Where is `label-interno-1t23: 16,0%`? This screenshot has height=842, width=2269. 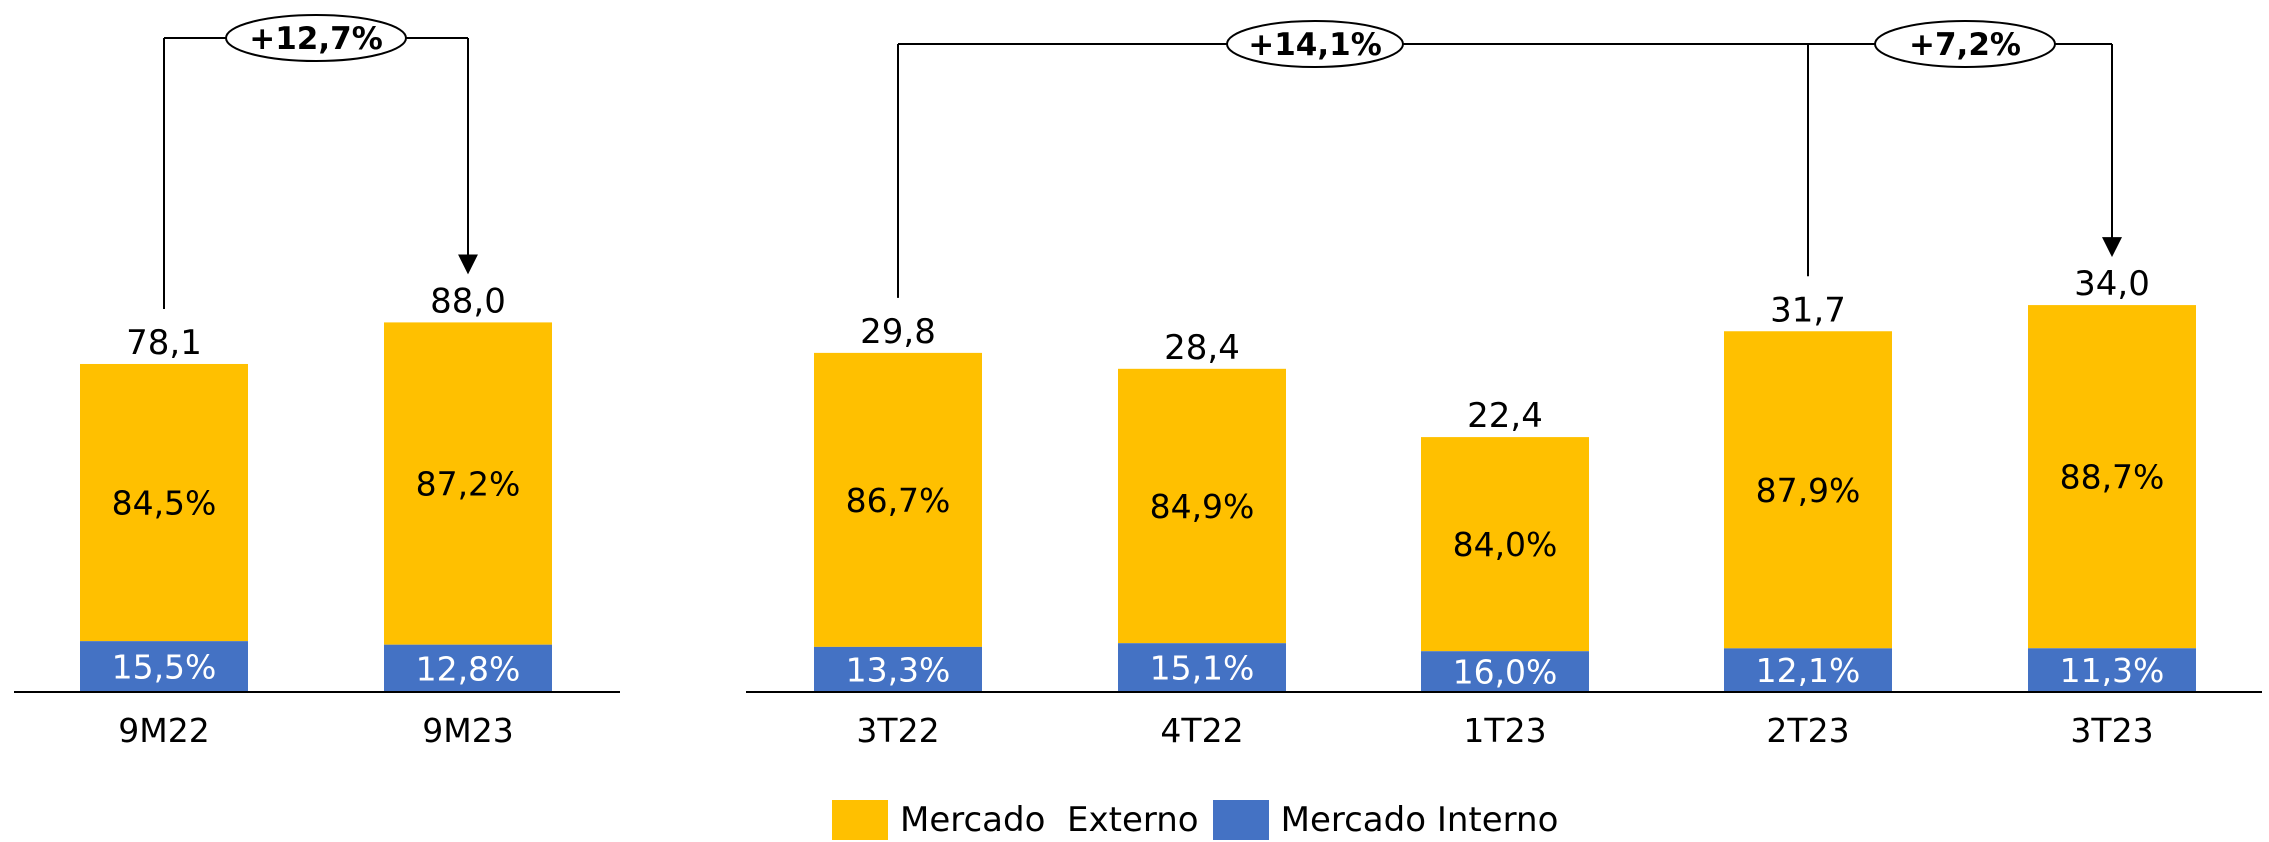
label-interno-1t23: 16,0% is located at coordinates (1505, 672).